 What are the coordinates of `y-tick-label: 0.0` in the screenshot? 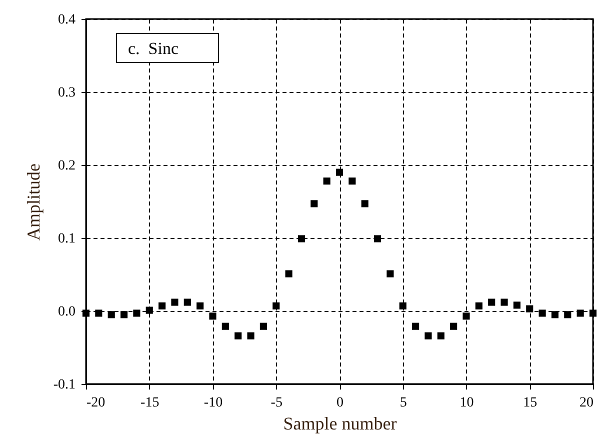 It's located at (67, 312).